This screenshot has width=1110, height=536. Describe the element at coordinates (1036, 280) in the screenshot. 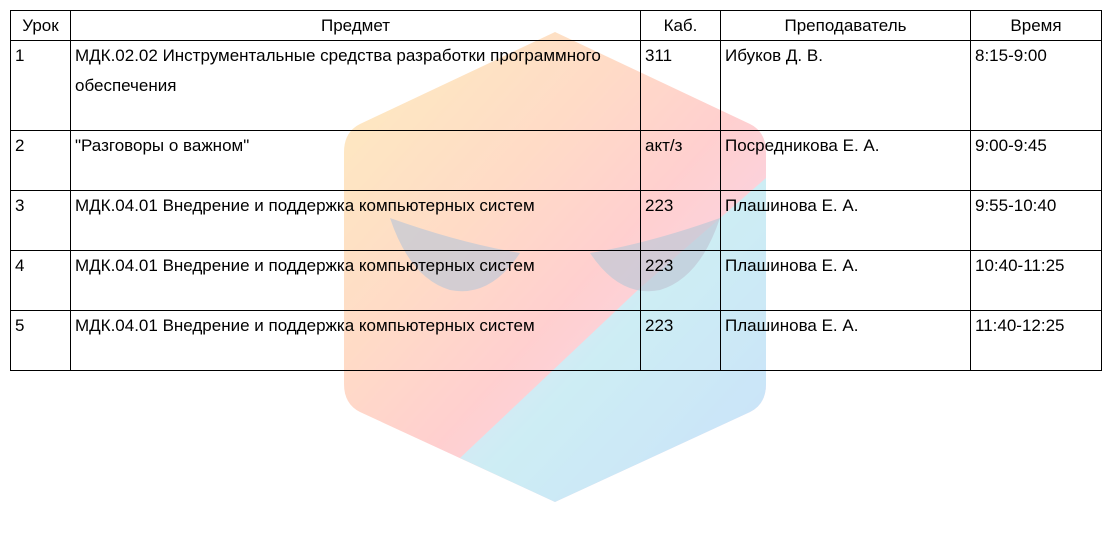

I see `time-cell: 10:40-11:25` at that location.